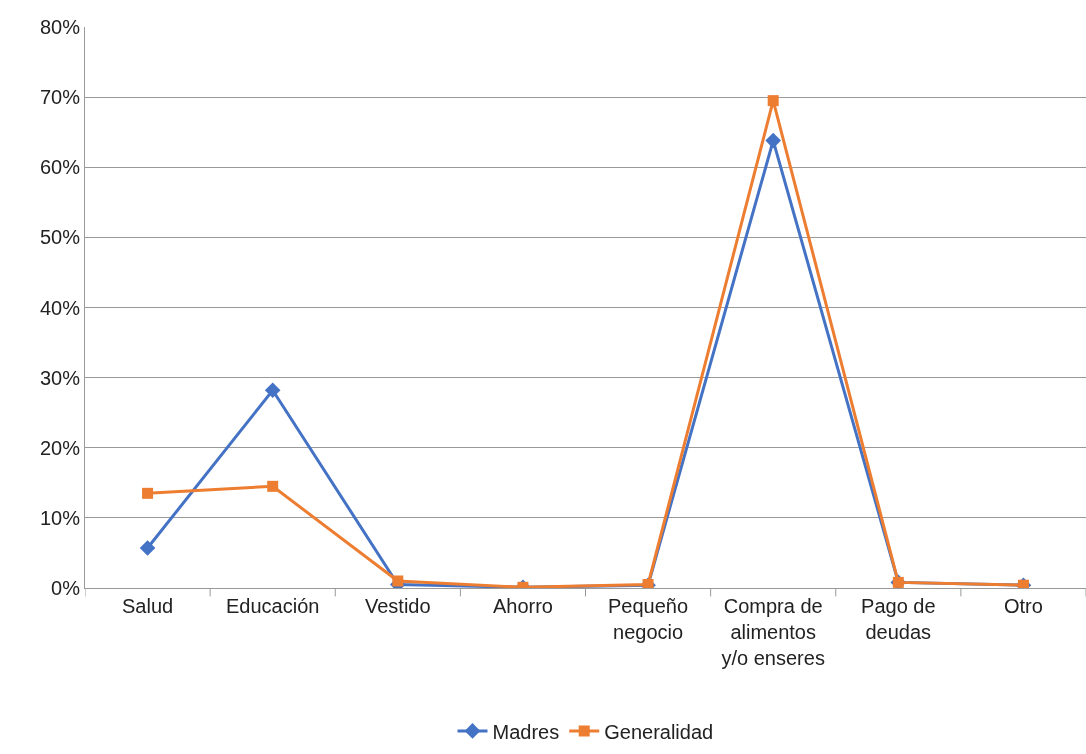 This screenshot has width=1086, height=754. Describe the element at coordinates (60, 167) in the screenshot. I see `y-tick-label: 60%` at that location.